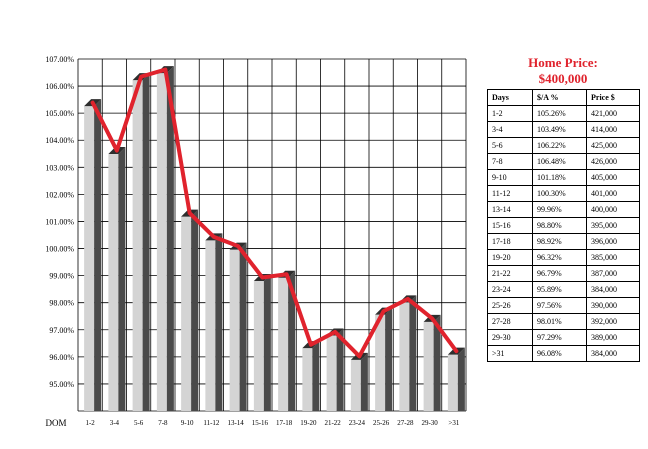 The height and width of the screenshot is (449, 648). Describe the element at coordinates (563, 193) in the screenshot. I see `table-row: 11-12 100.30% 401,000` at that location.